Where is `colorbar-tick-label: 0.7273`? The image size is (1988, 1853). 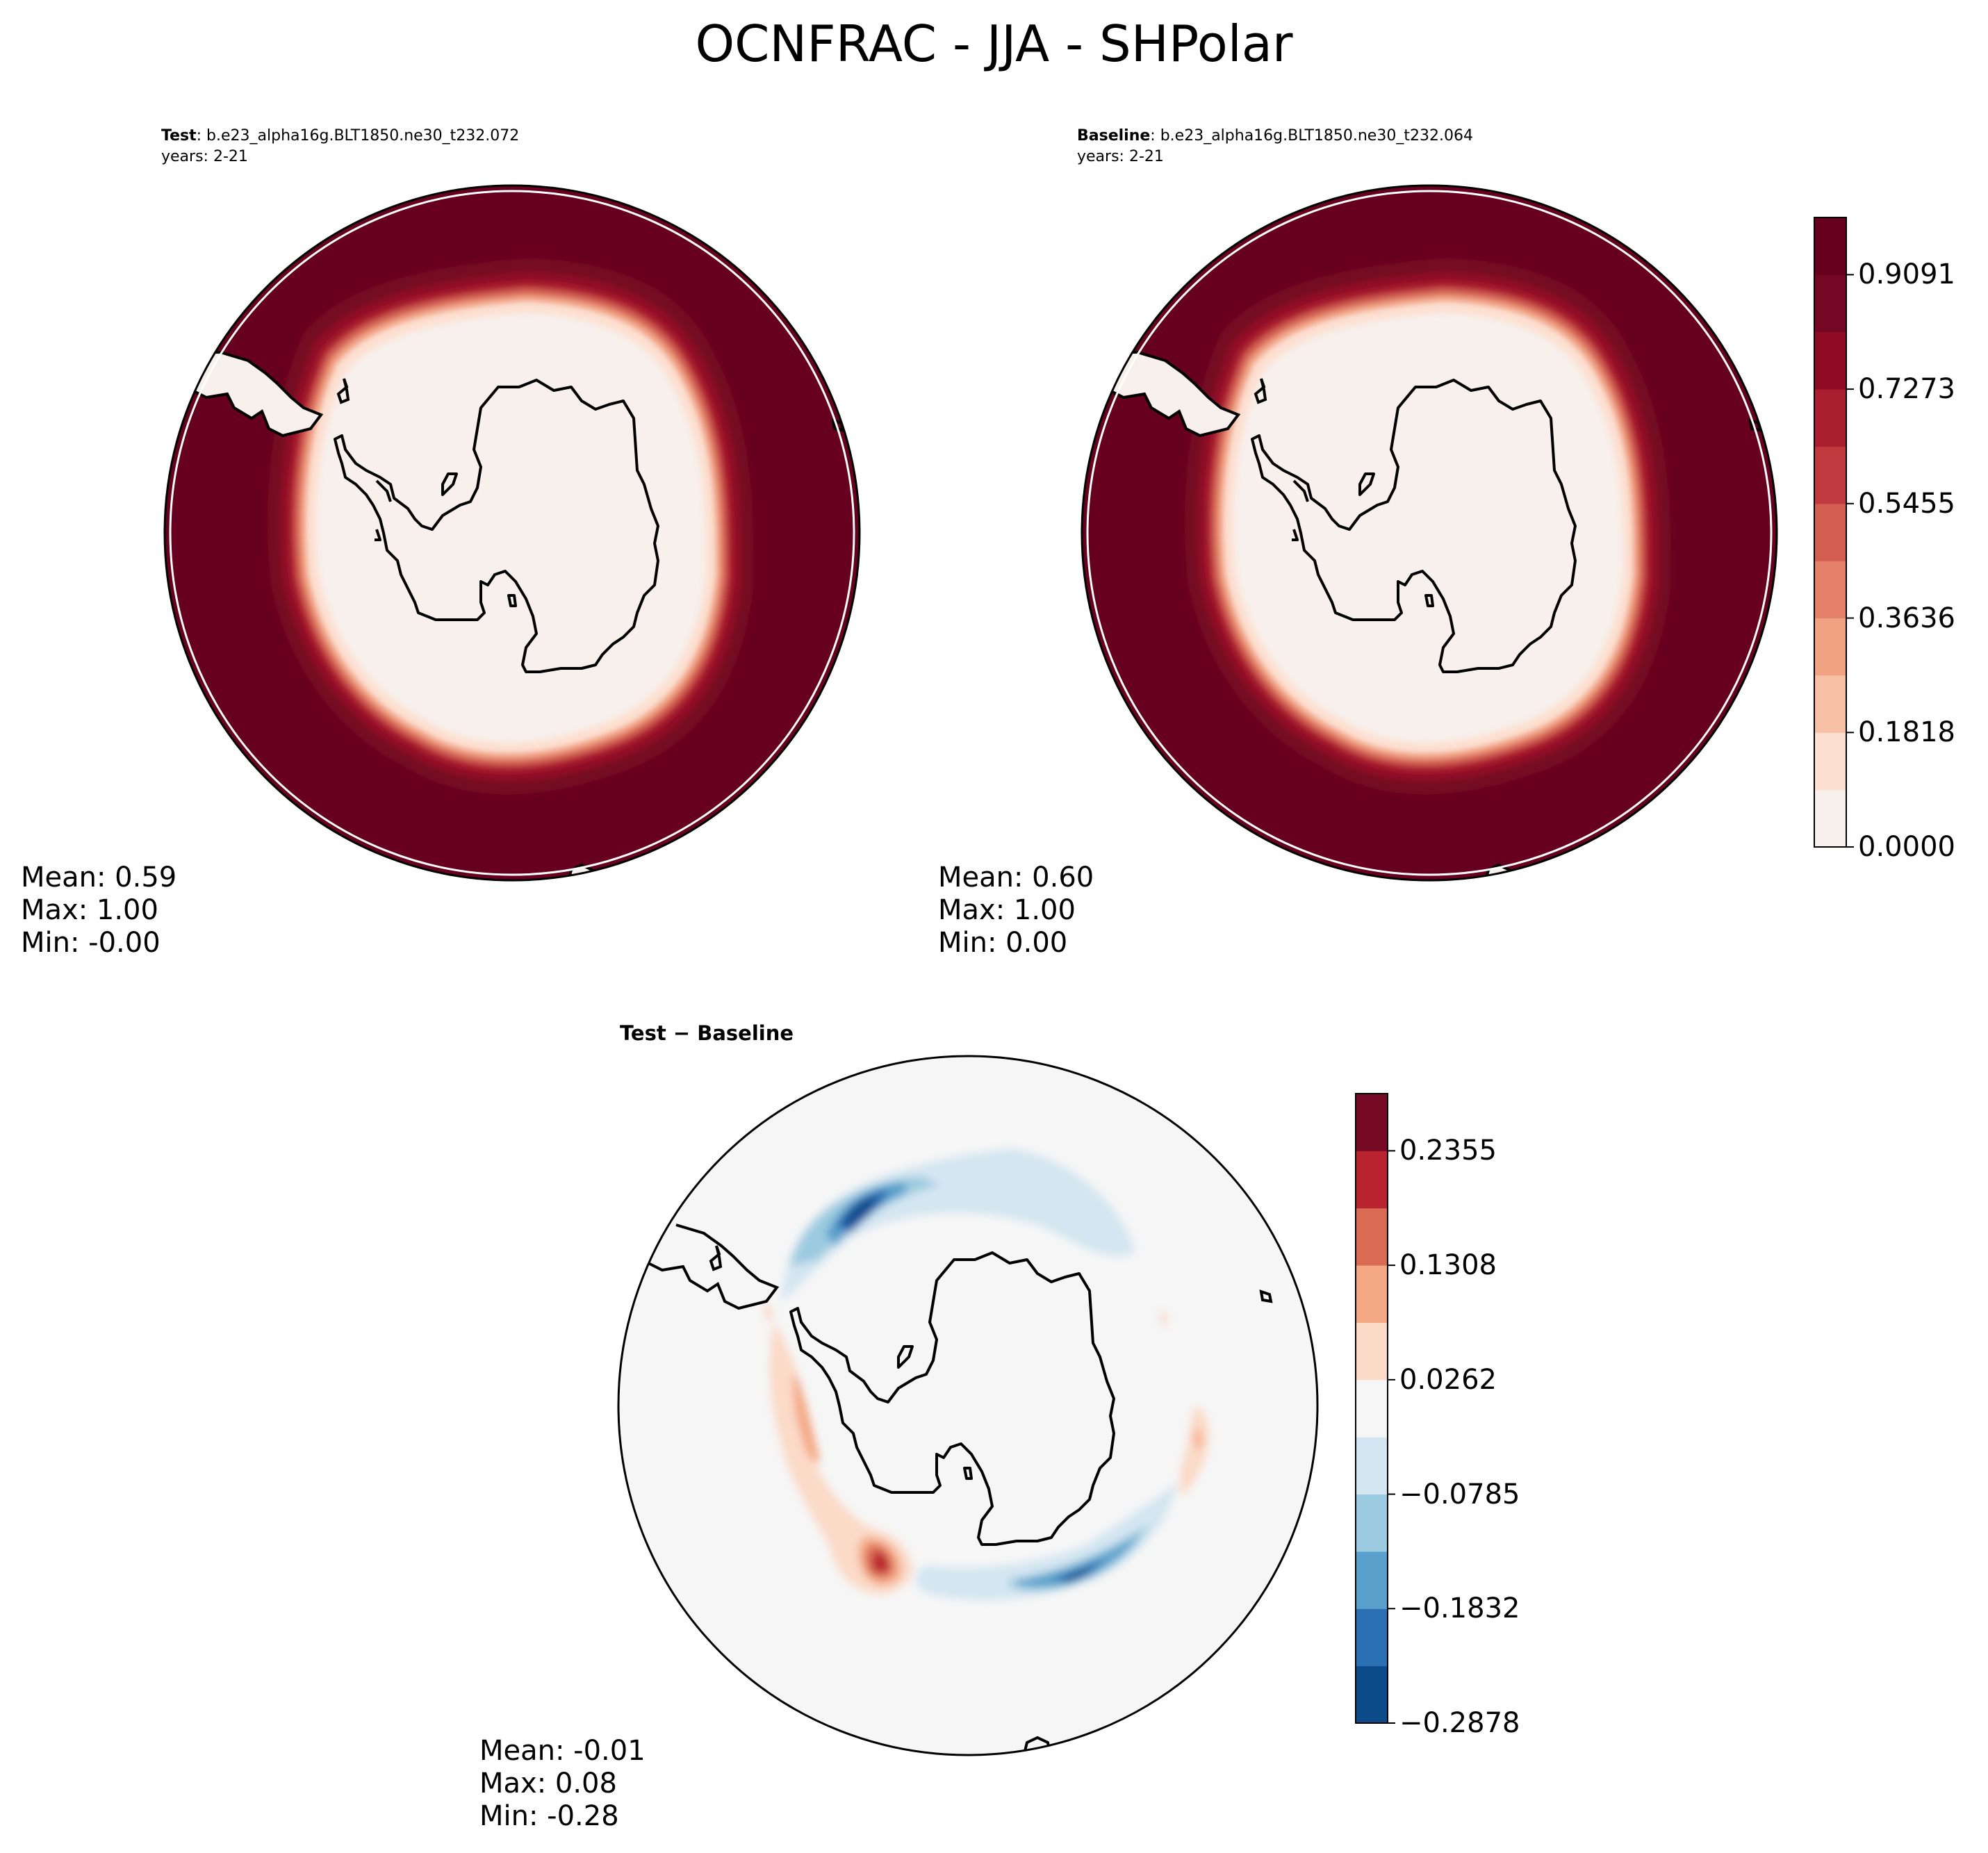
colorbar-tick-label: 0.7273 is located at coordinates (1906, 389).